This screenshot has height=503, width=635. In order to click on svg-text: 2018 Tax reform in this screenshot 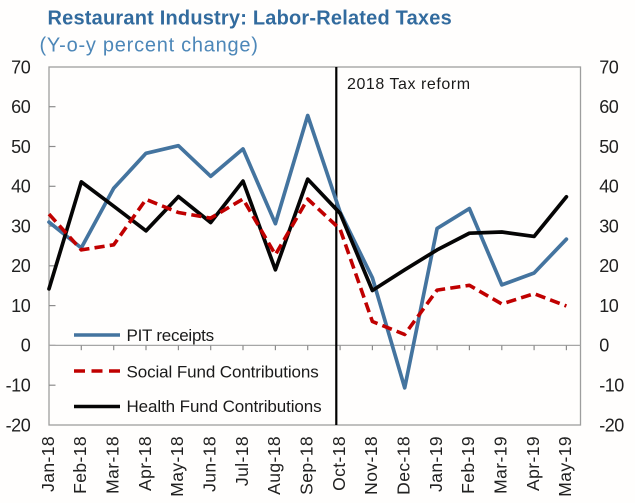, I will do `click(409, 84)`.